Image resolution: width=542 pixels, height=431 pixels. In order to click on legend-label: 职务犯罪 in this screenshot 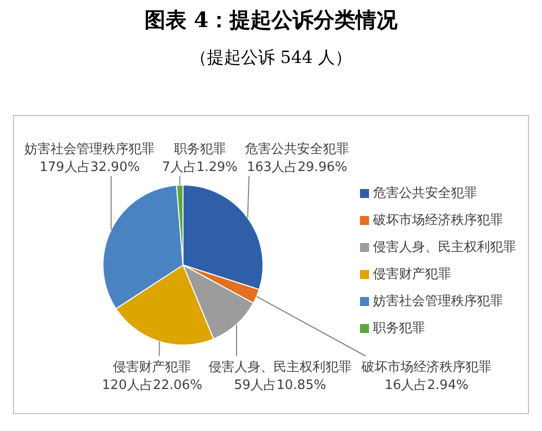, I will do `click(399, 328)`.